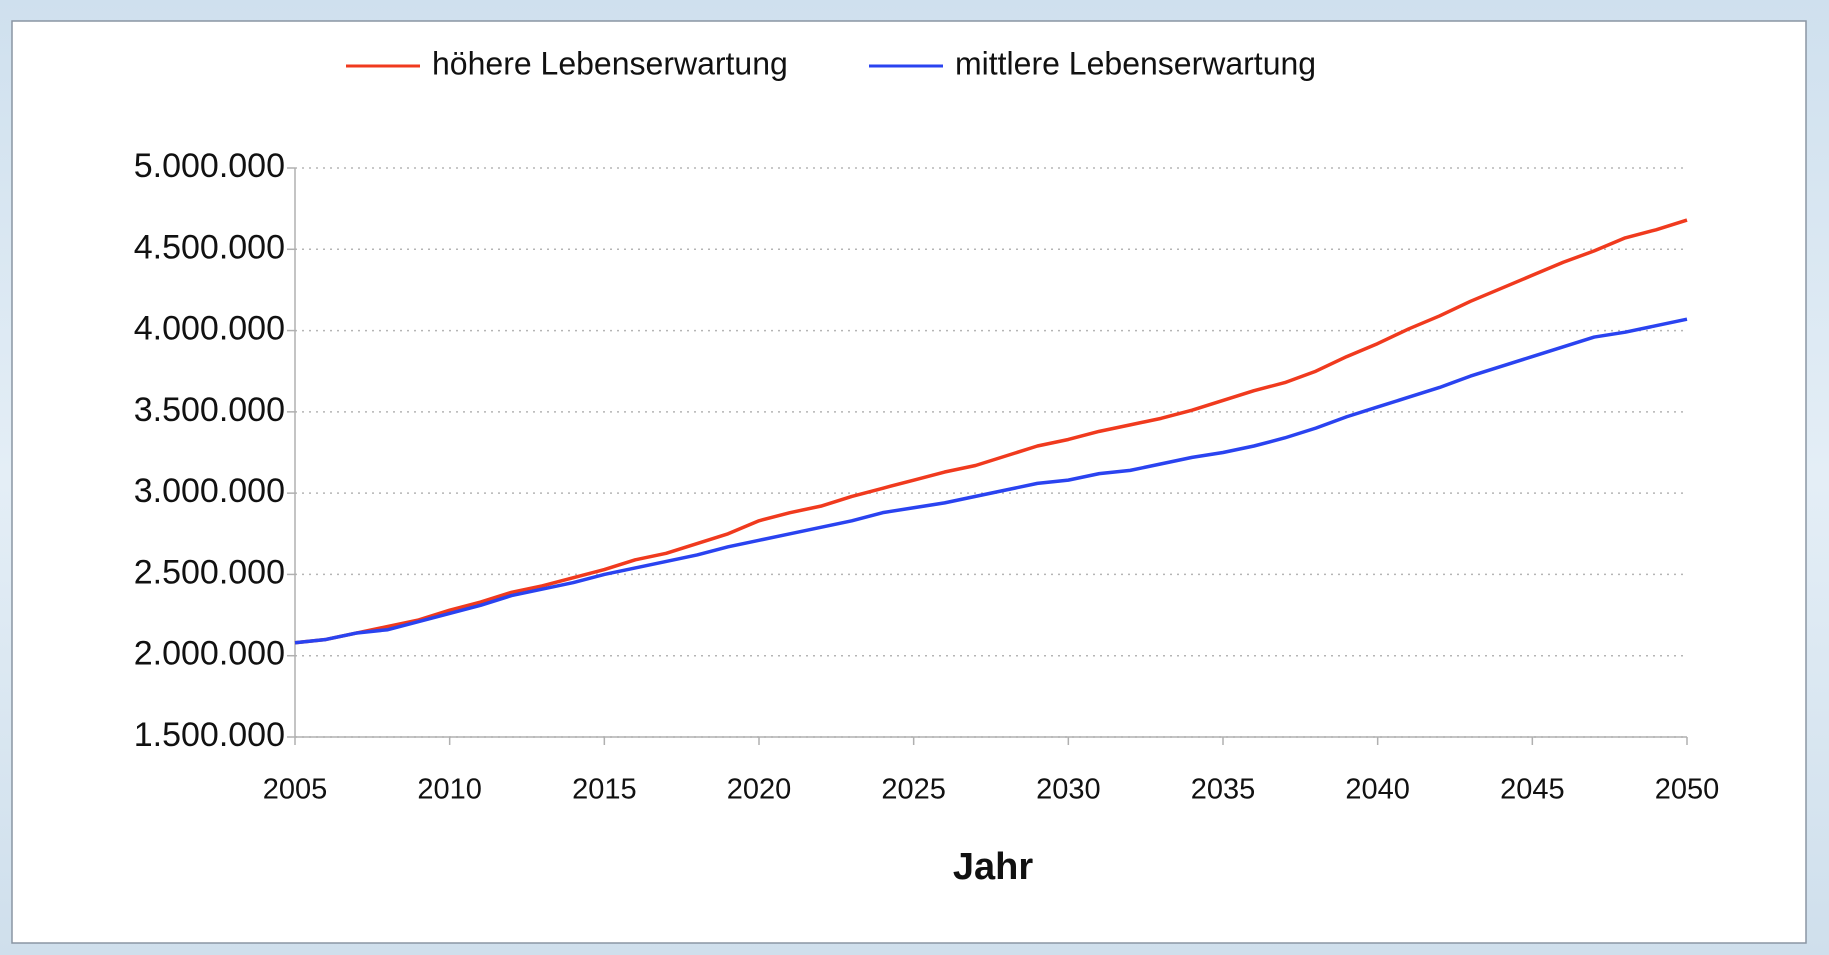 Image resolution: width=1829 pixels, height=955 pixels. Describe the element at coordinates (1068, 790) in the screenshot. I see `x-tick-label: 2030` at that location.